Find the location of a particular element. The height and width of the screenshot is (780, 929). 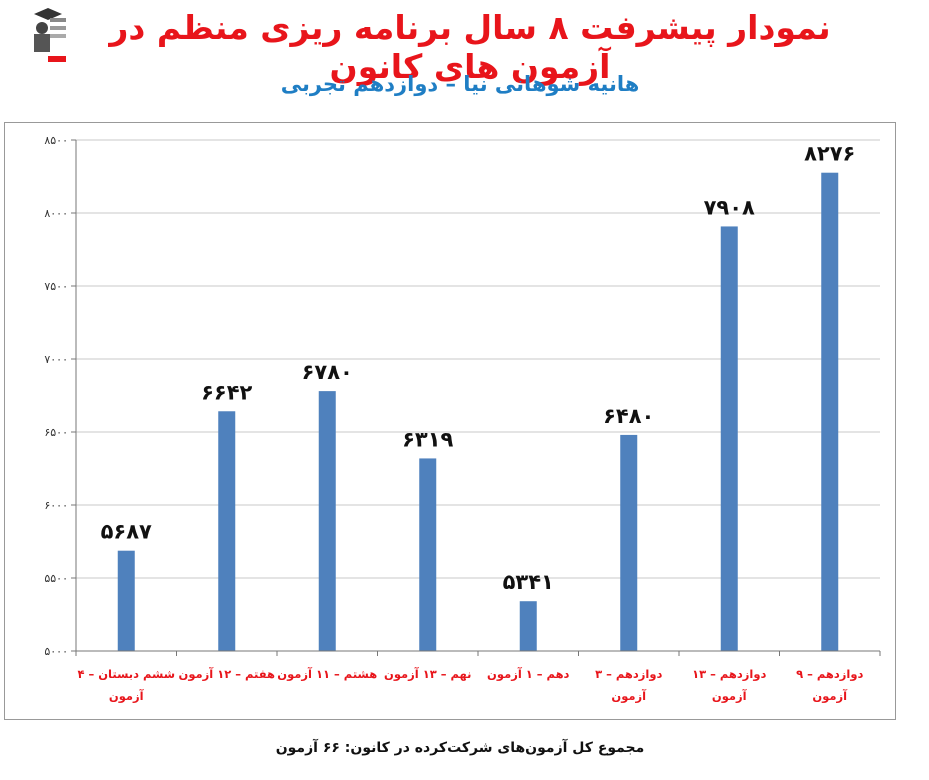

y-tick-label: ۸۰۰۰ is located at coordinates (56, 213).